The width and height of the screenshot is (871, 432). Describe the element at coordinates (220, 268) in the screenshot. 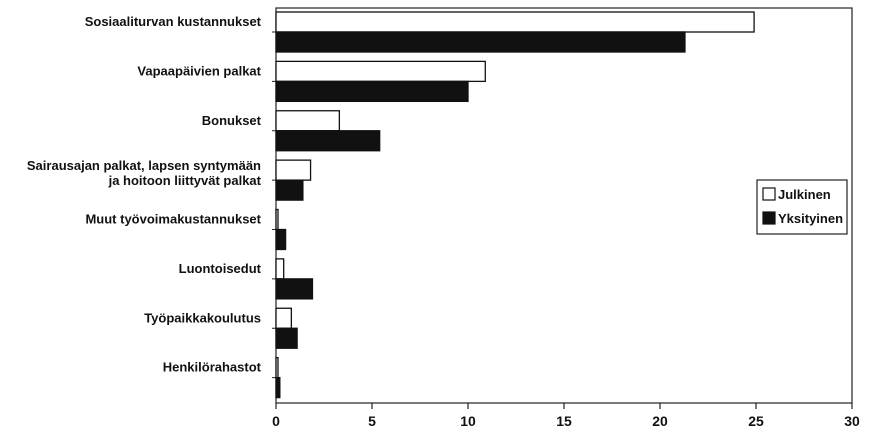

I see `category-label: Luontoisedut` at that location.